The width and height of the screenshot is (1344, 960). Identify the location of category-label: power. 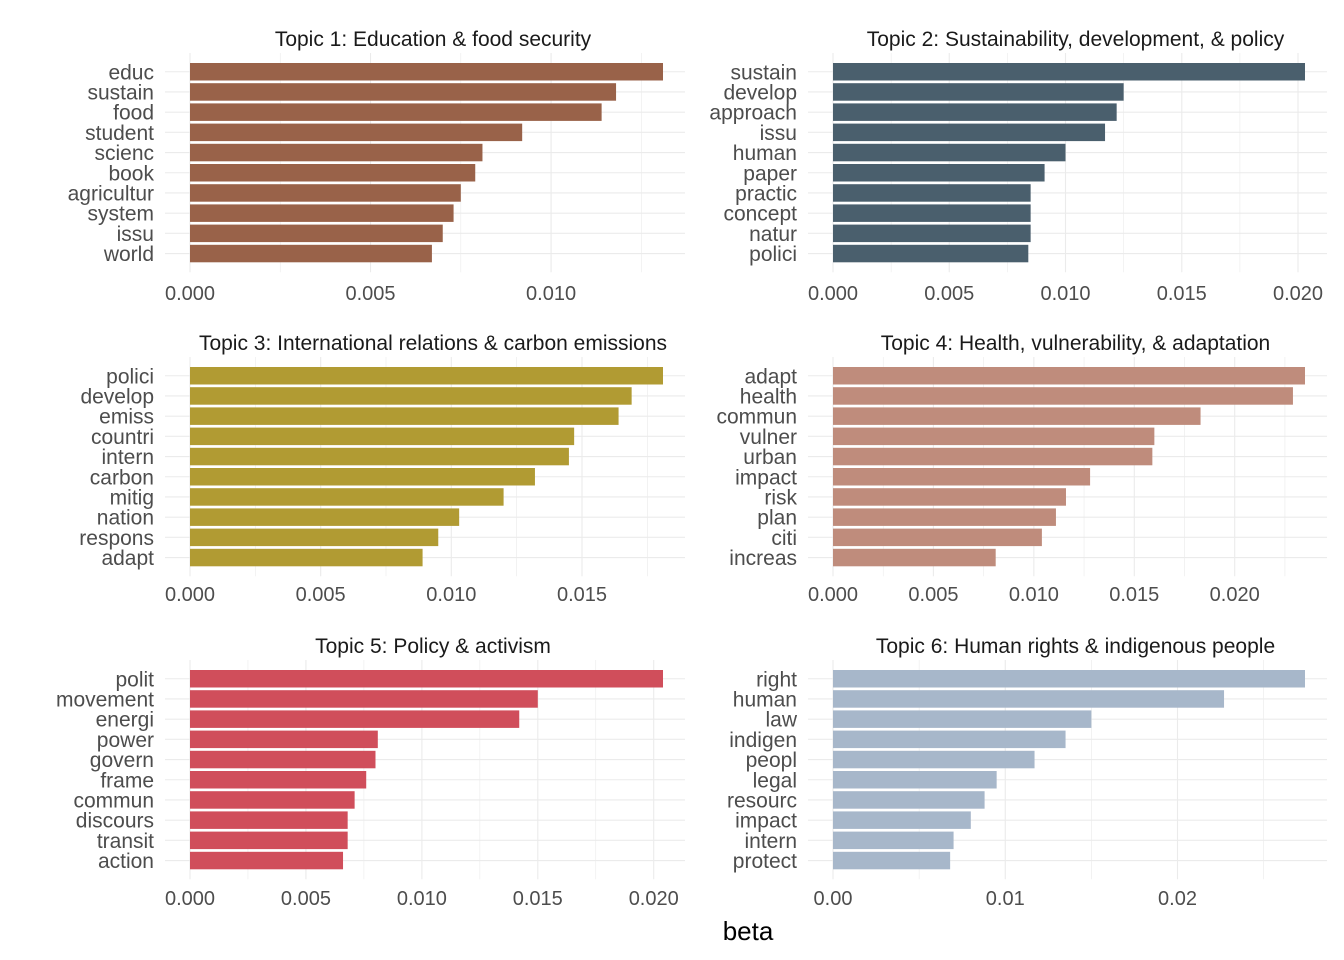
(125, 740).